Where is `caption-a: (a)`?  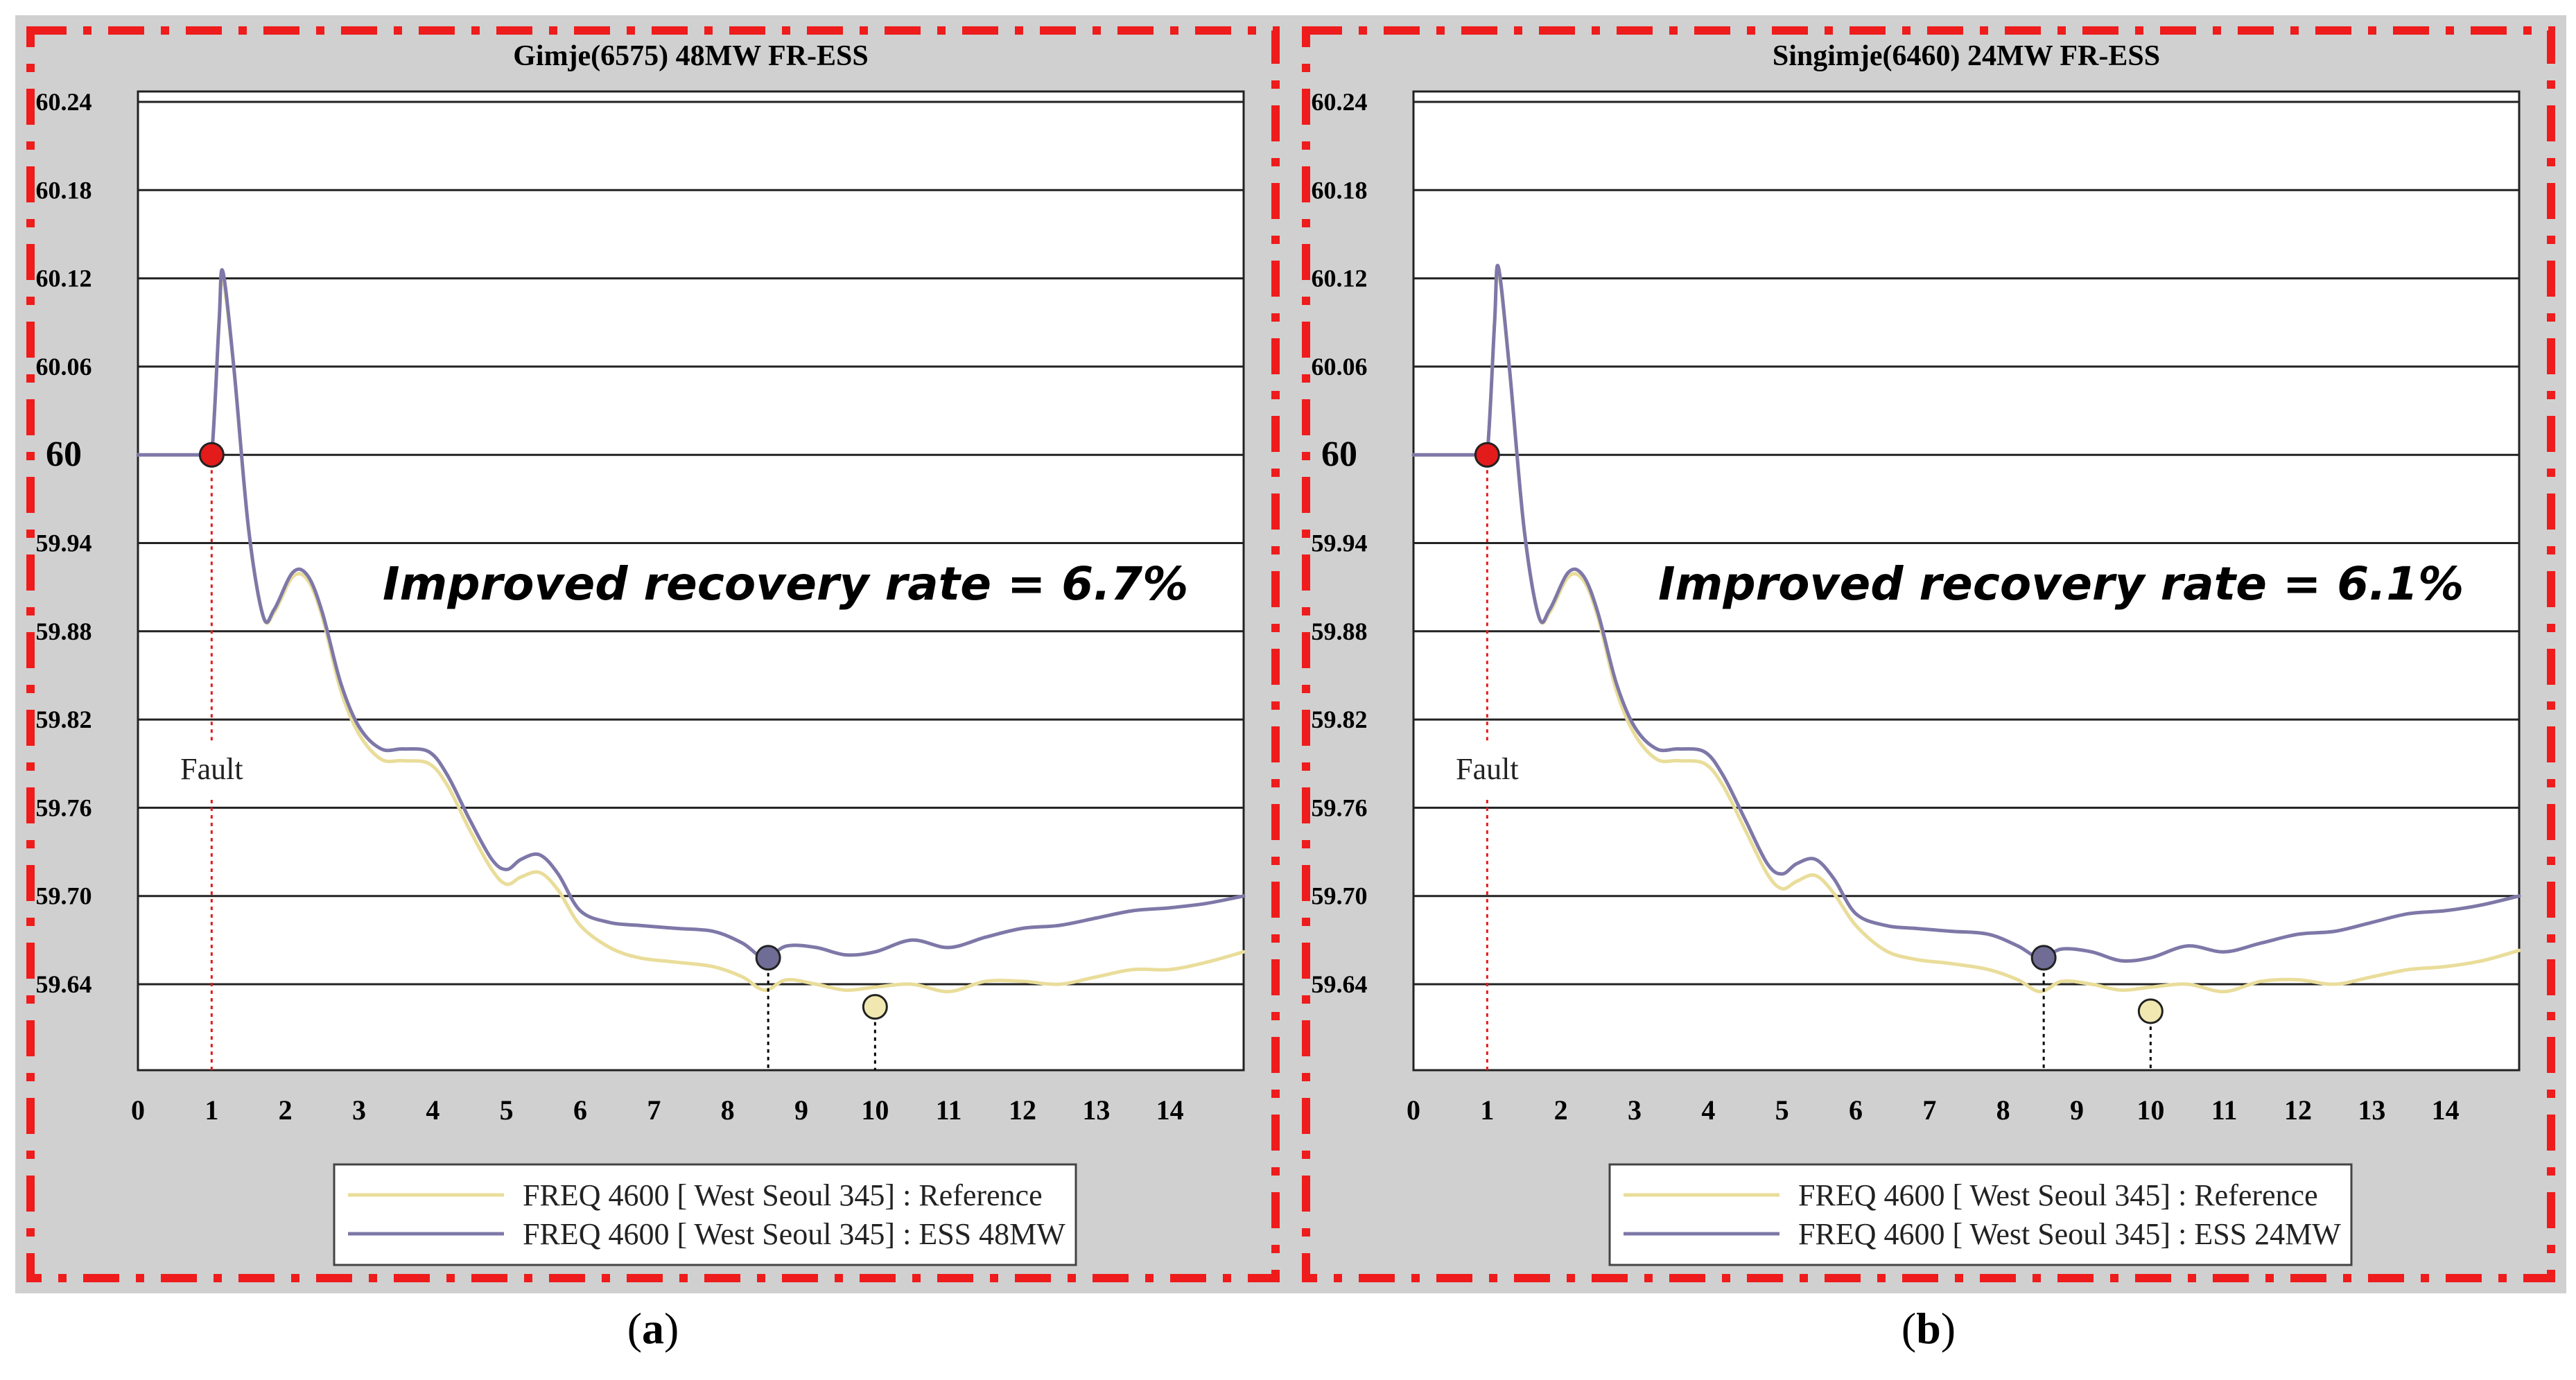
caption-a: (a) is located at coordinates (653, 1328).